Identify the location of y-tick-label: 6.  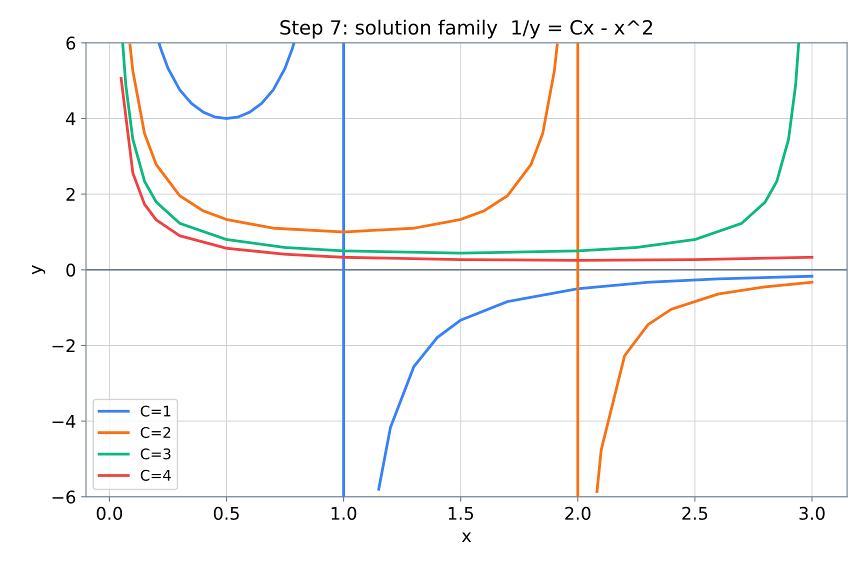
(71, 43).